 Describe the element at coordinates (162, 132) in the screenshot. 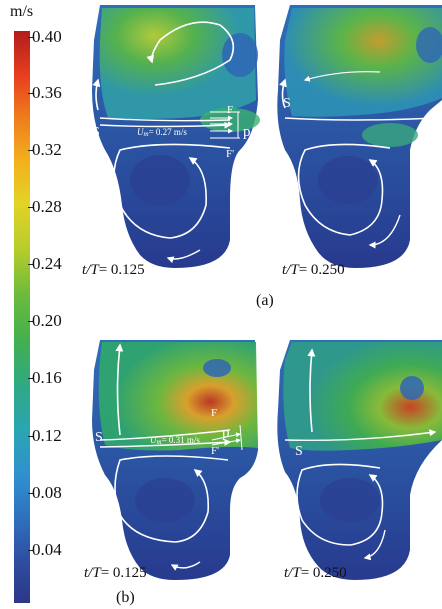

I see `velocity-label: Um= 0.27 m/s` at that location.